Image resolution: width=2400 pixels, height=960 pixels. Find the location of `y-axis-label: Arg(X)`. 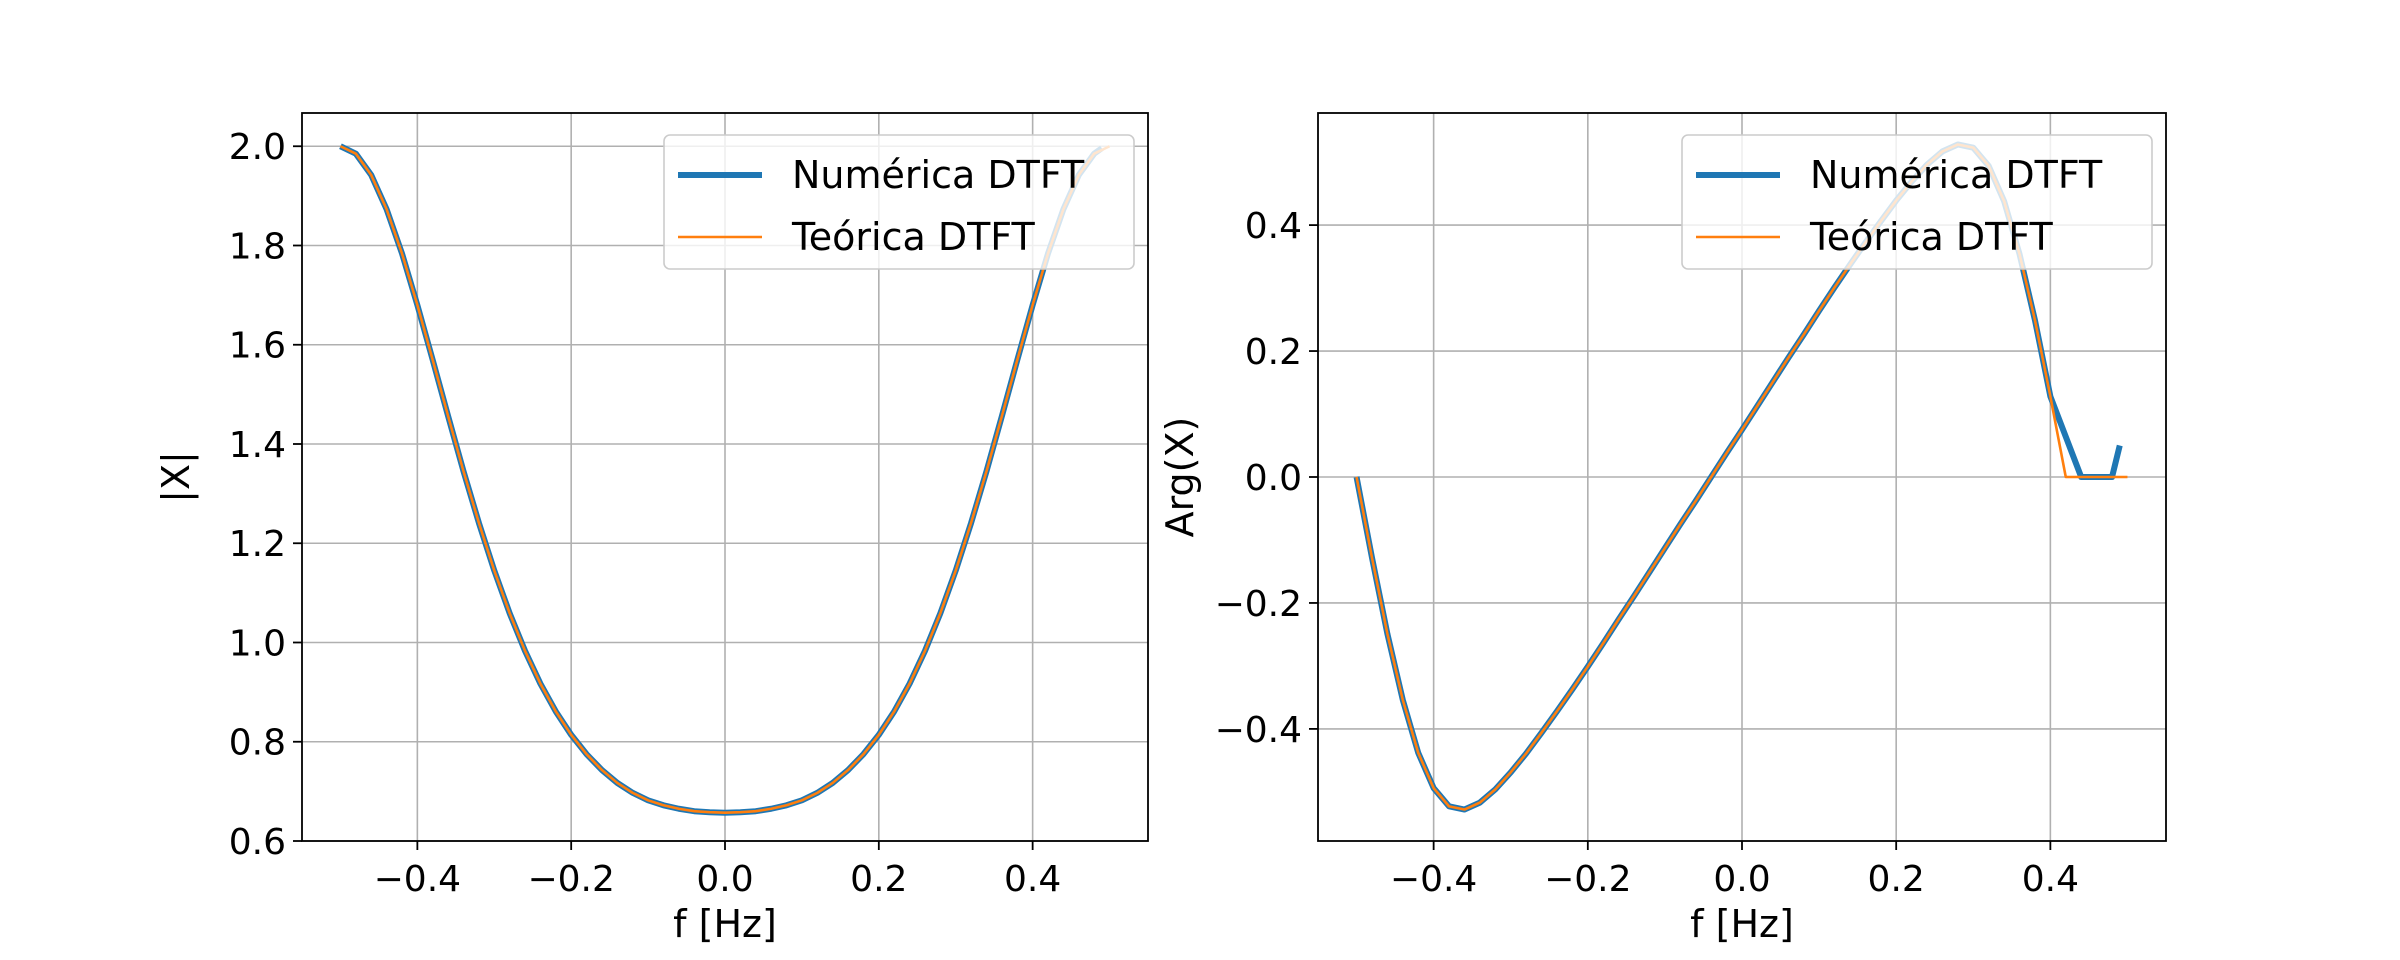

y-axis-label: Arg(X) is located at coordinates (1180, 477).